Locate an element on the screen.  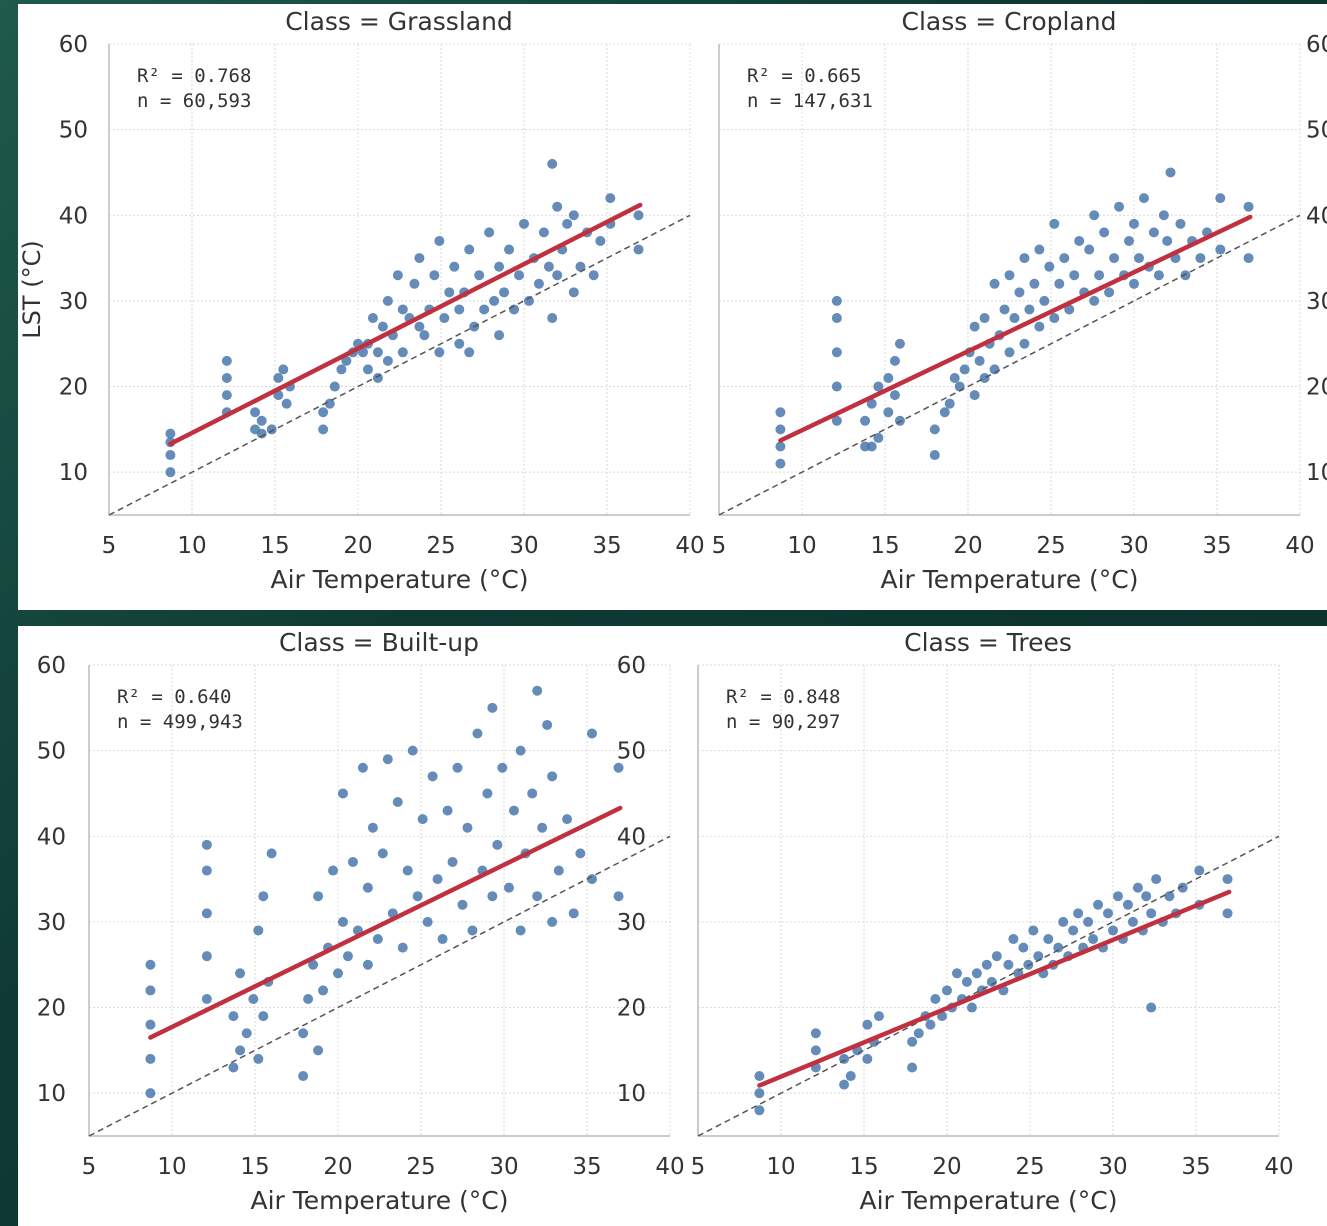
y-tick-label: 20 is located at coordinates (631, 1009).